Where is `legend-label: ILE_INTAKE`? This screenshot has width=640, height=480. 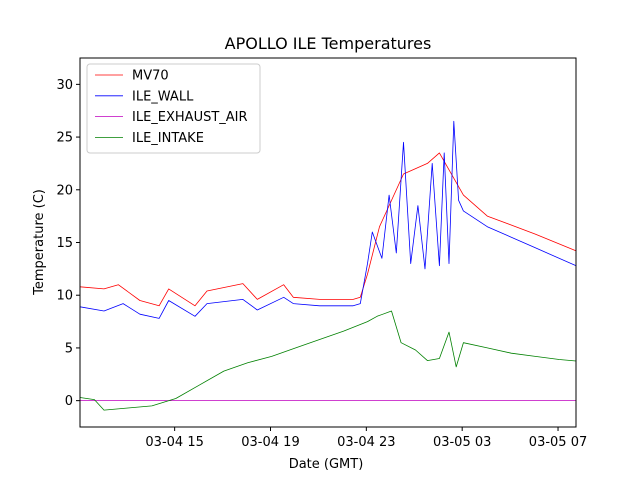
legend-label: ILE_INTAKE is located at coordinates (168, 138).